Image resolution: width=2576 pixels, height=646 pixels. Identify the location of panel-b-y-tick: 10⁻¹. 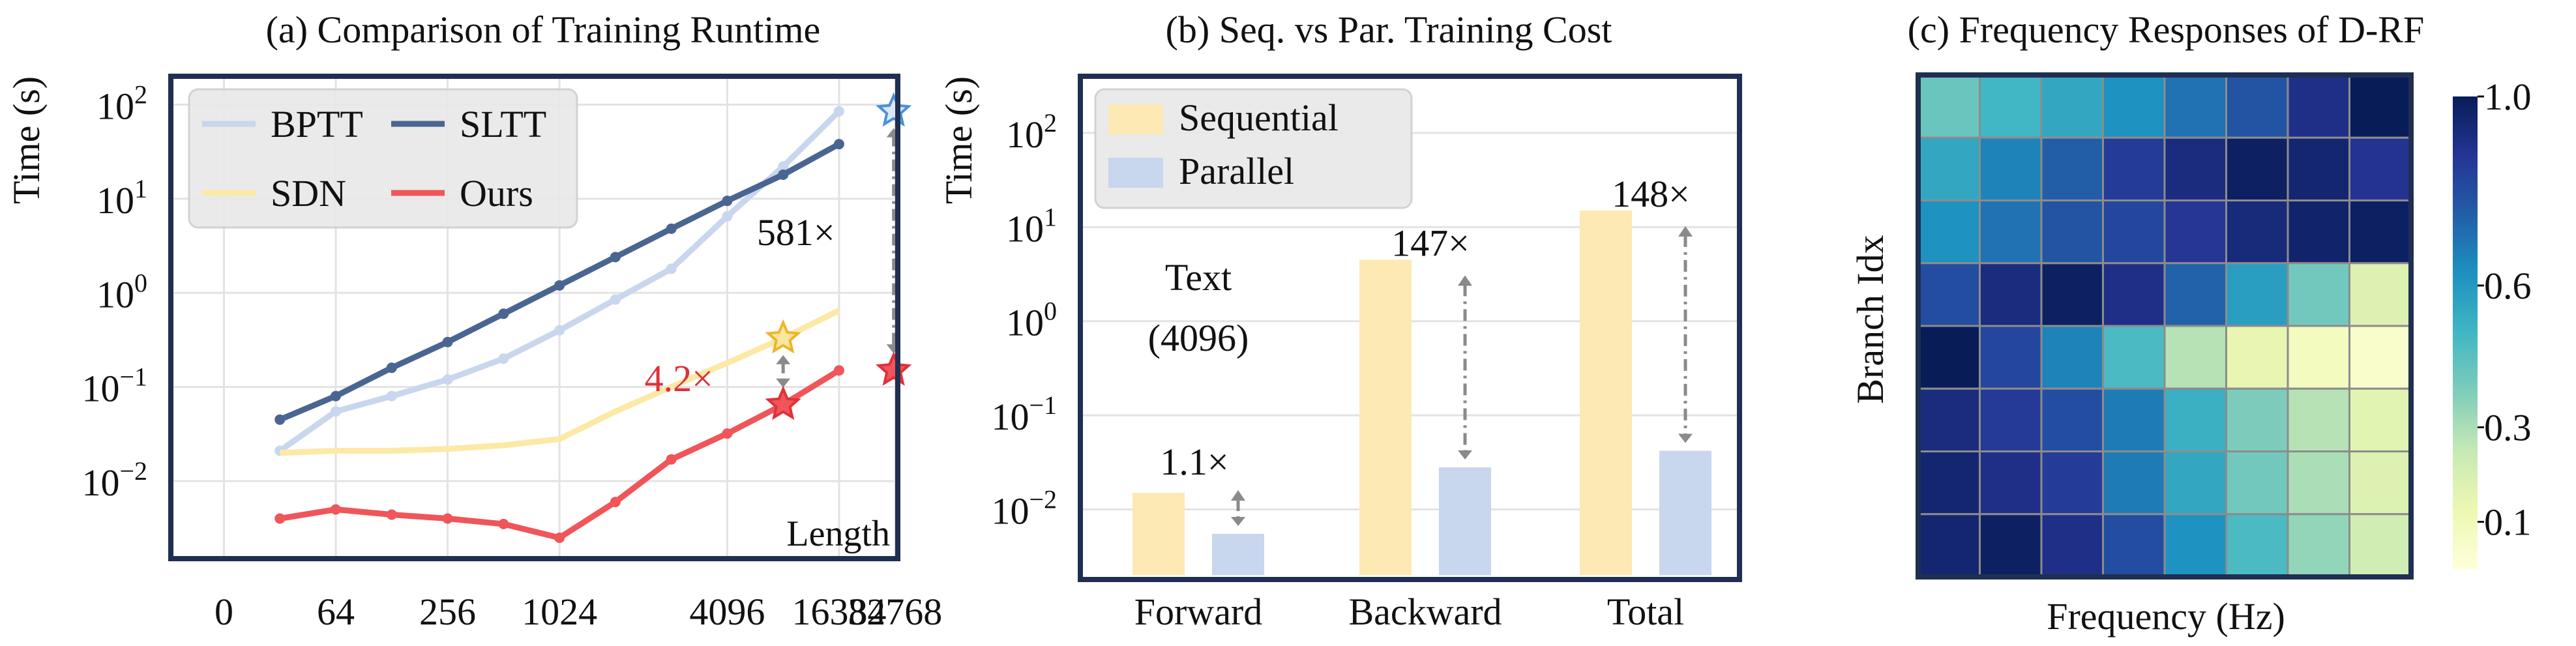
(1024, 414).